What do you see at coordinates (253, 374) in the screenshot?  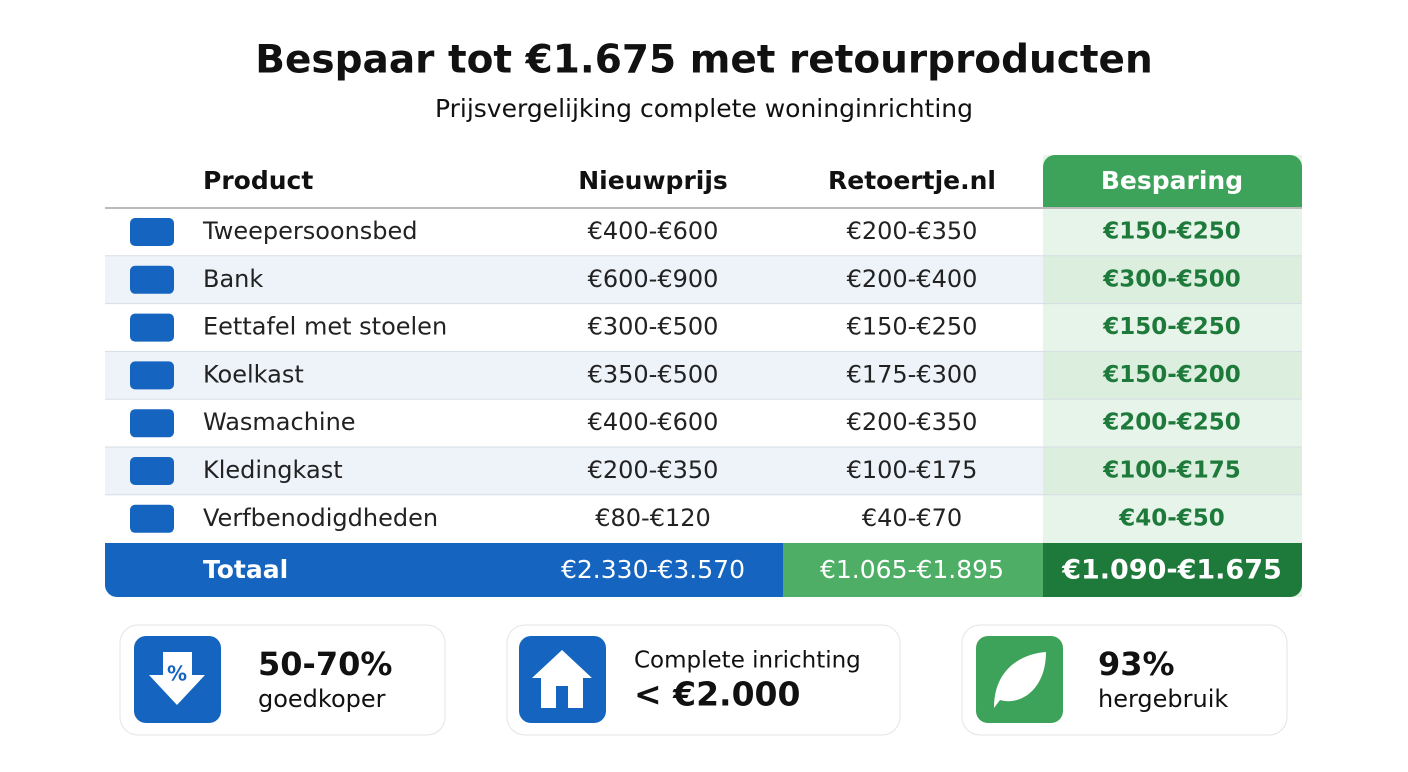 I see `product-name: Koelkast` at bounding box center [253, 374].